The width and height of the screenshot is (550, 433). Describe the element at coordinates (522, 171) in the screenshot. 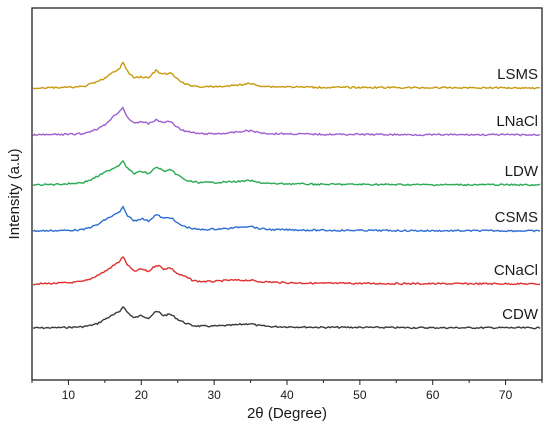

I see `series-label-ldw: LDW` at that location.